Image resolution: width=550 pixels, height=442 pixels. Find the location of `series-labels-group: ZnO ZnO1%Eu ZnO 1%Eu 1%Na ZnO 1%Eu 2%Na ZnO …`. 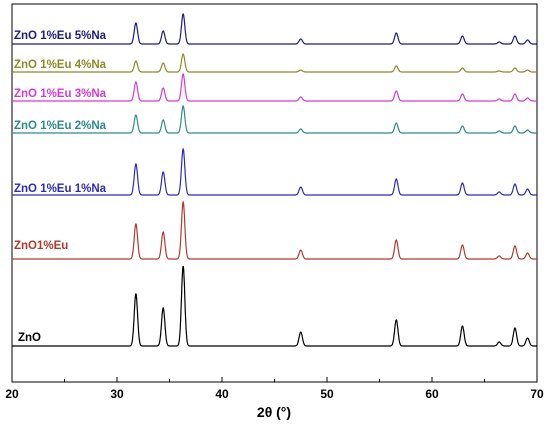

series-labels-group: ZnO ZnO1%Eu ZnO 1%Eu 1%Na ZnO 1%Eu 2%Na ZnO … is located at coordinates (60, 187).